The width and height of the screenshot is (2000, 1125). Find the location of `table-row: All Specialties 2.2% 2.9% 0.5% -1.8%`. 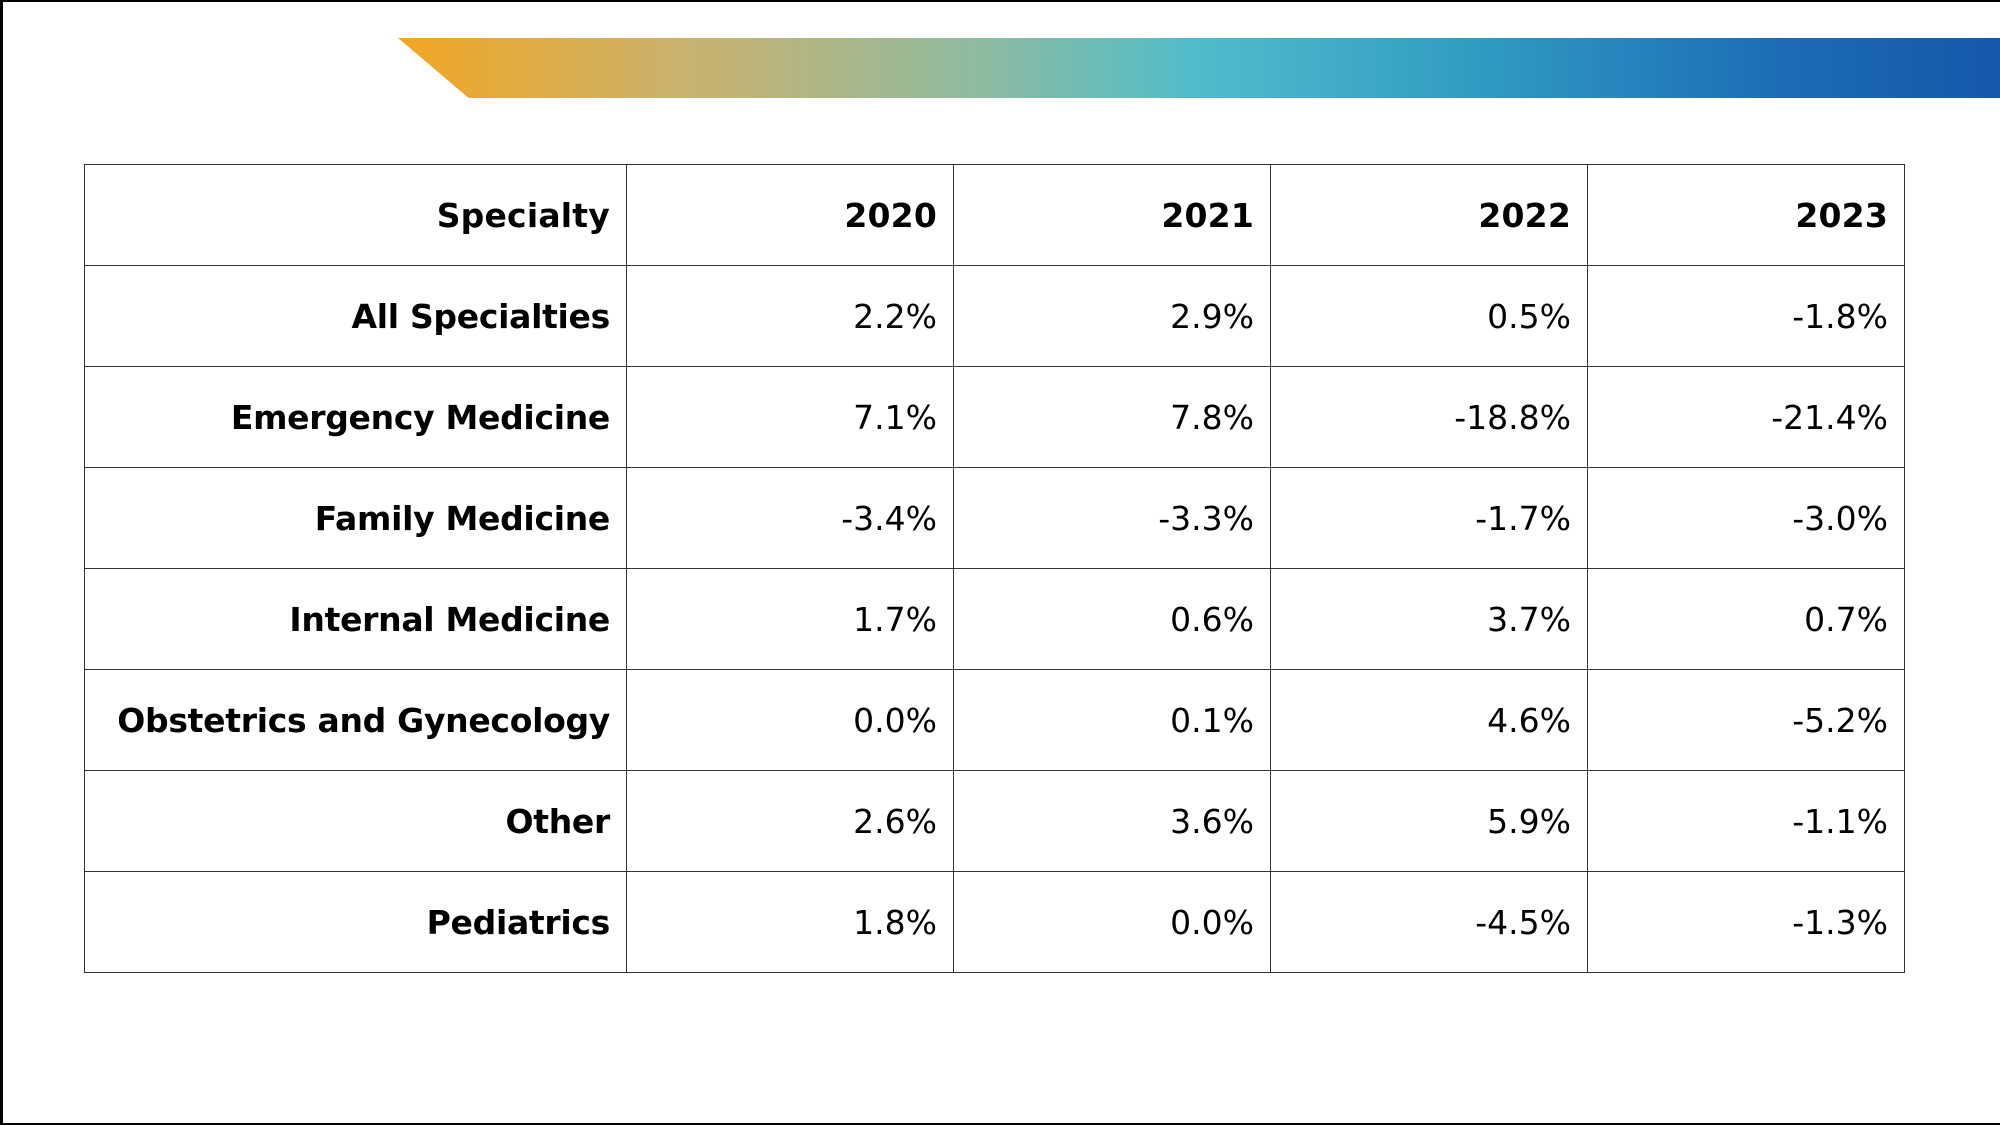

table-row: All Specialties 2.2% 2.9% 0.5% -1.8% is located at coordinates (994, 316).